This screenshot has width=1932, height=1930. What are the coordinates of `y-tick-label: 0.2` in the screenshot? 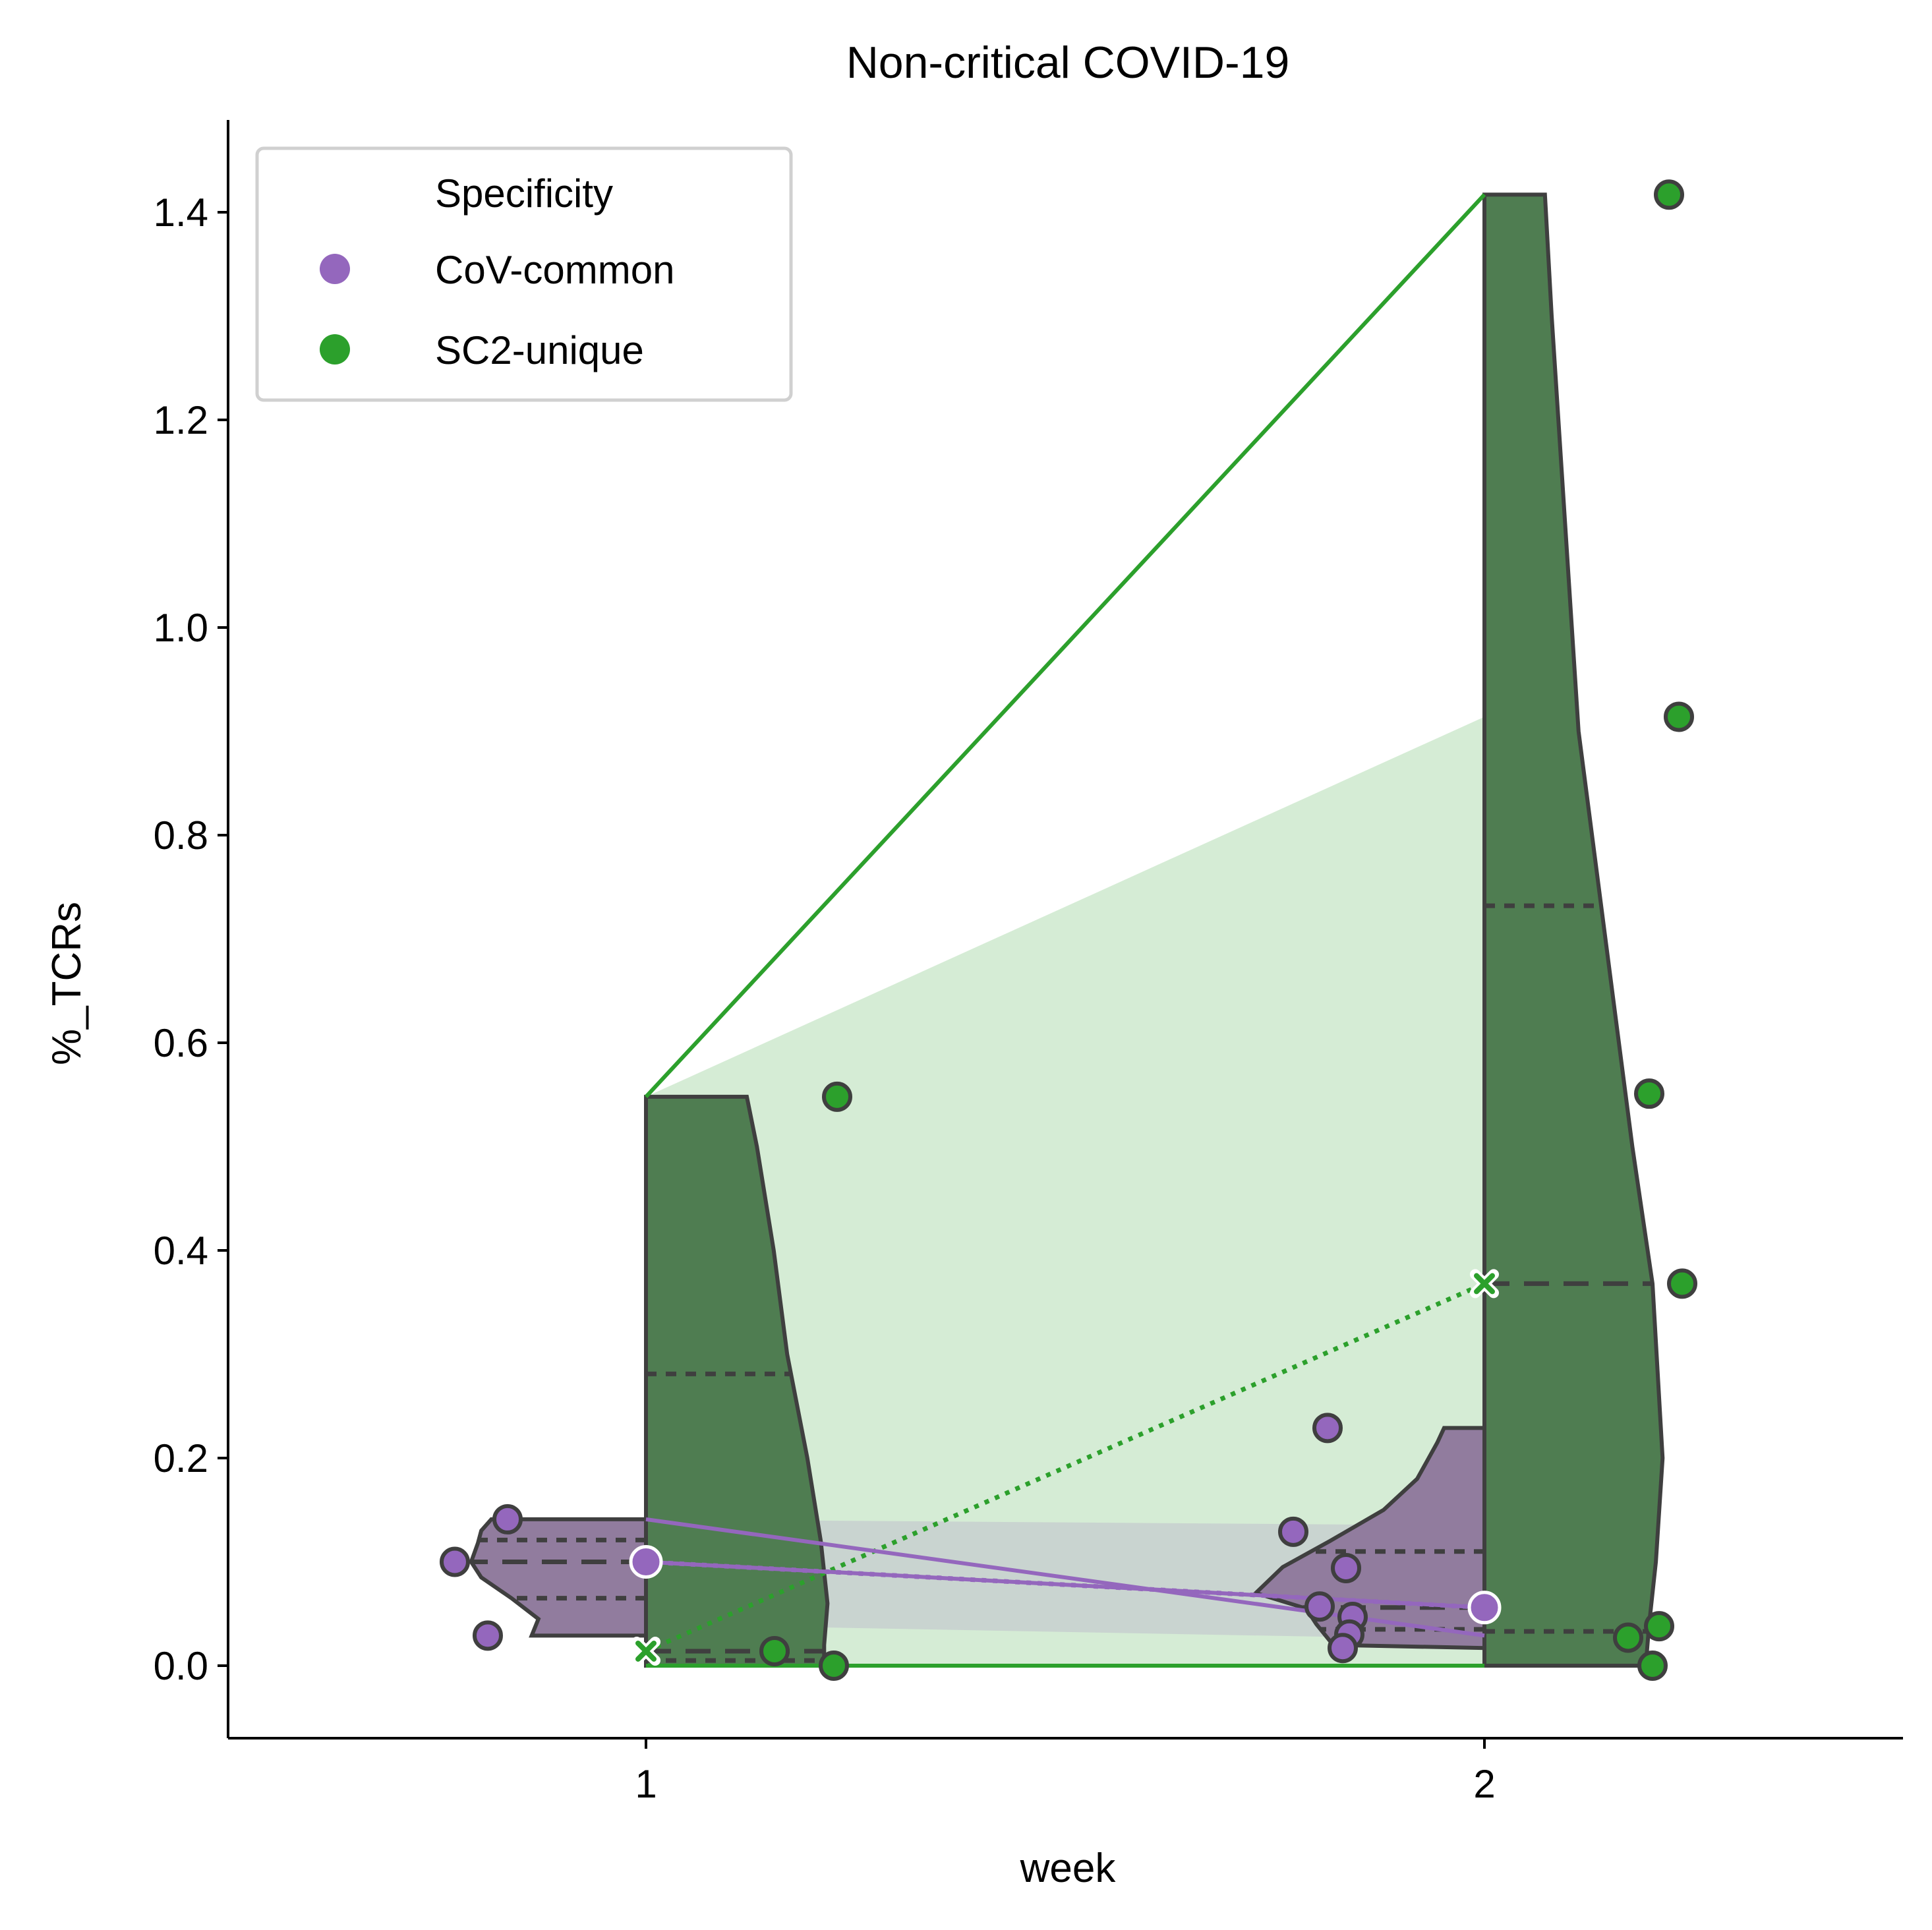 It's located at (181, 1458).